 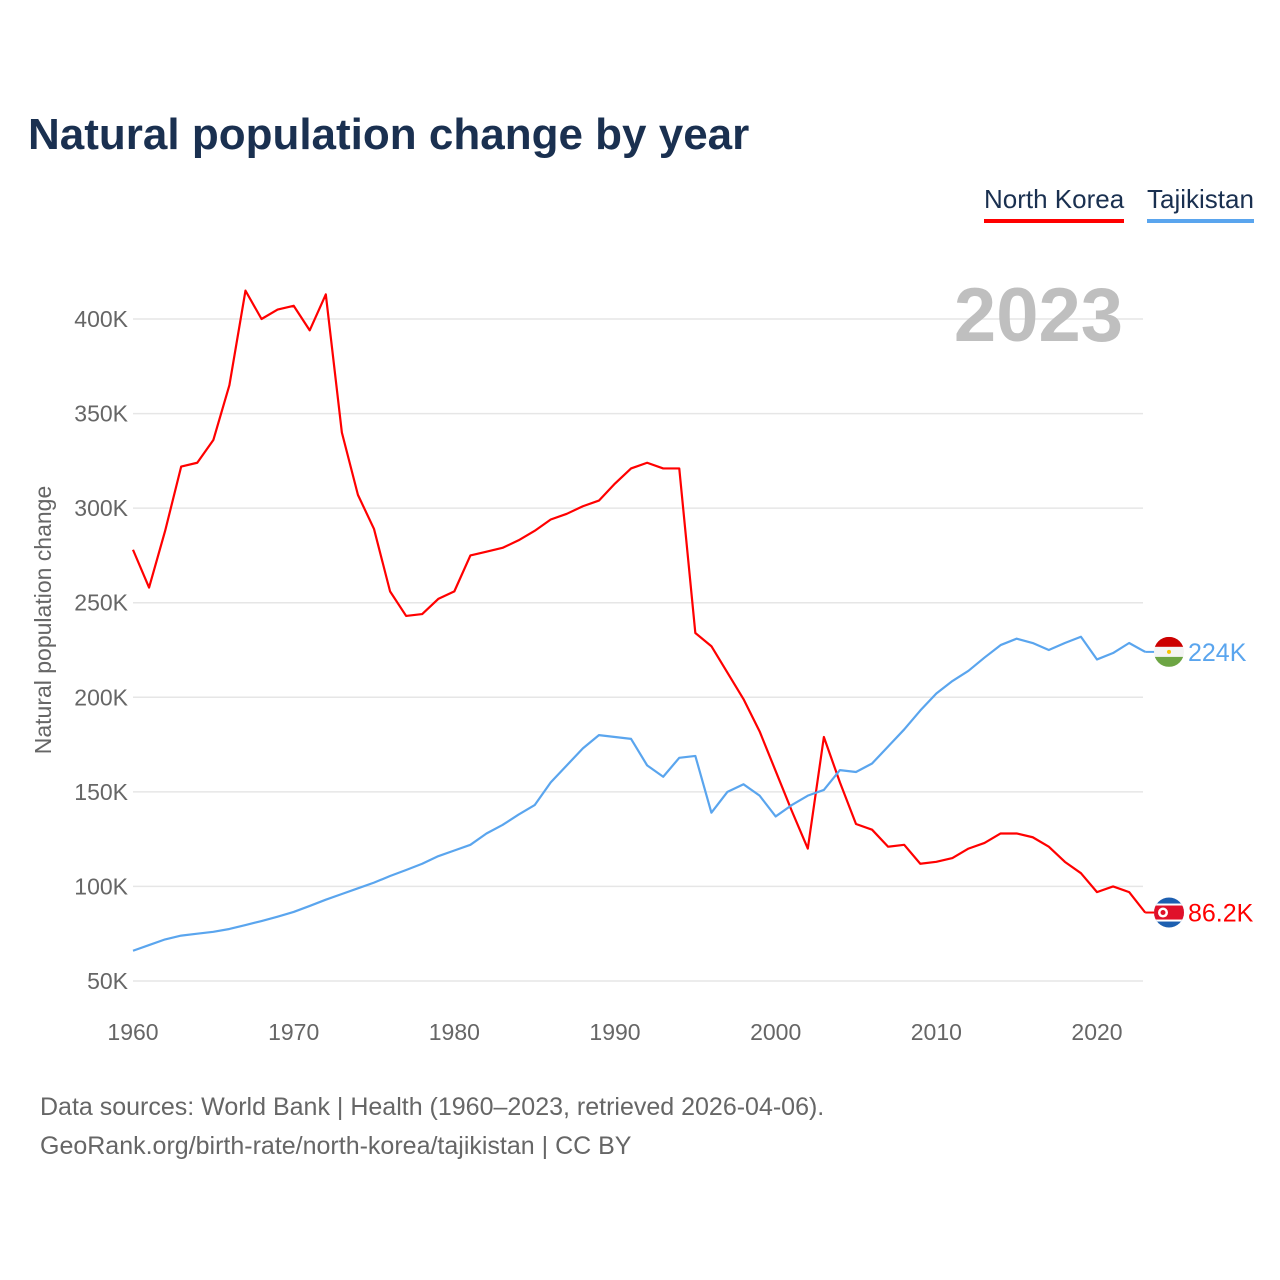 I want to click on x-tick-label: 1980, so click(x=454, y=1032).